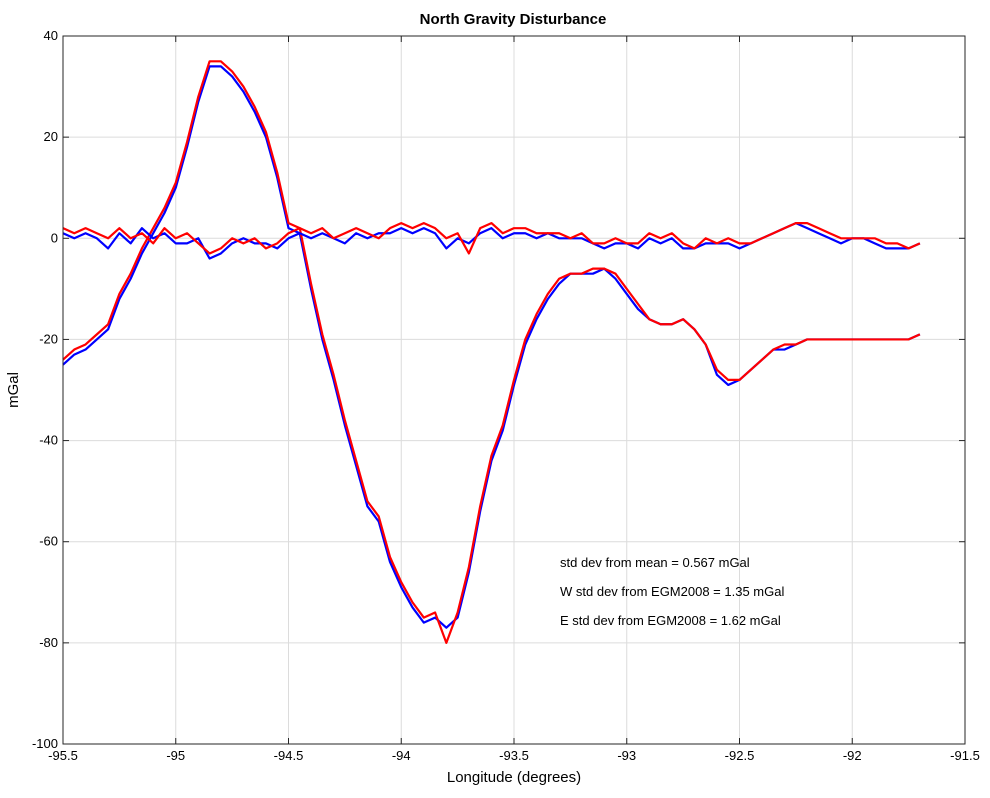  What do you see at coordinates (740, 755) in the screenshot?
I see `x-tick-label: -92.5` at bounding box center [740, 755].